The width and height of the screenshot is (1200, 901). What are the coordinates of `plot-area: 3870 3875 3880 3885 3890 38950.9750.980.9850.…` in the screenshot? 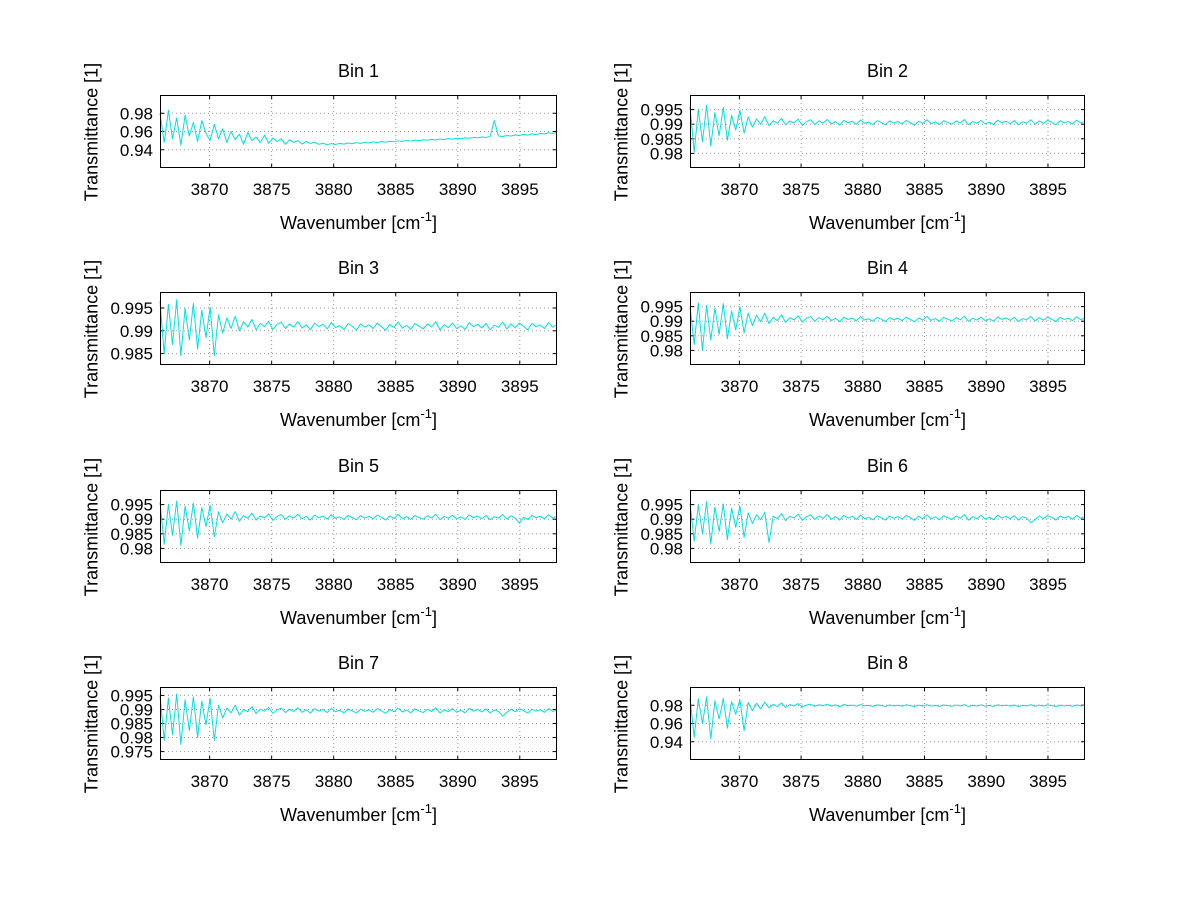 It's located at (334, 738).